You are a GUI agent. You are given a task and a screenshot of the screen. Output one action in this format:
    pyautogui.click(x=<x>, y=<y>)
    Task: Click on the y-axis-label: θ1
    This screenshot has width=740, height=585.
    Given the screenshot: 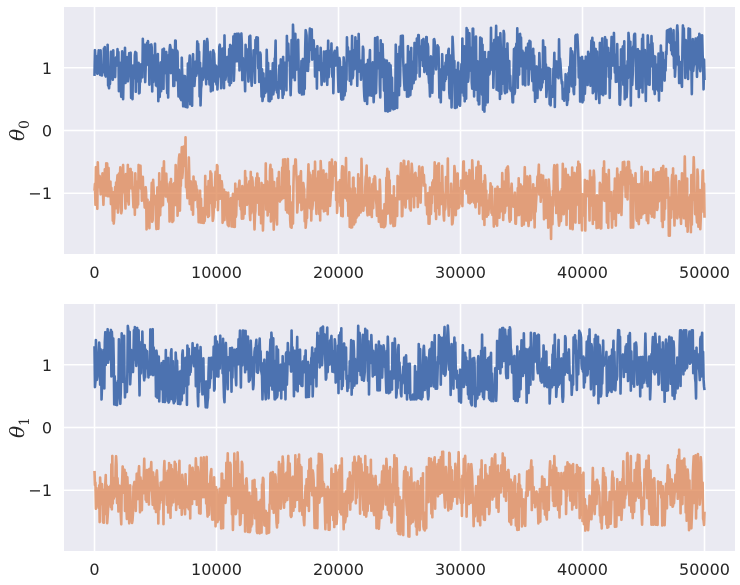 What is the action you would take?
    pyautogui.click(x=19, y=427)
    